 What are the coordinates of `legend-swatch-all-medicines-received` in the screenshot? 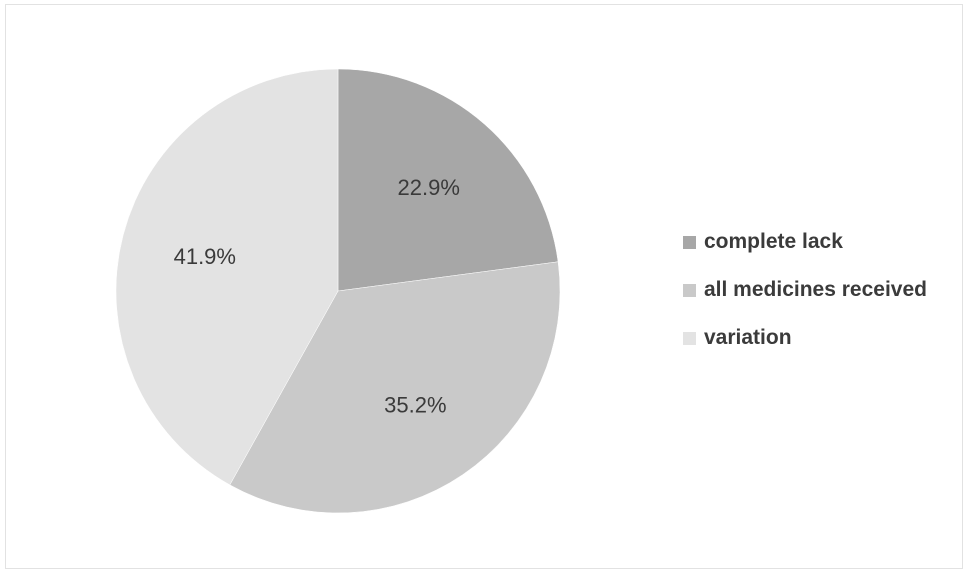 It's located at (689, 290).